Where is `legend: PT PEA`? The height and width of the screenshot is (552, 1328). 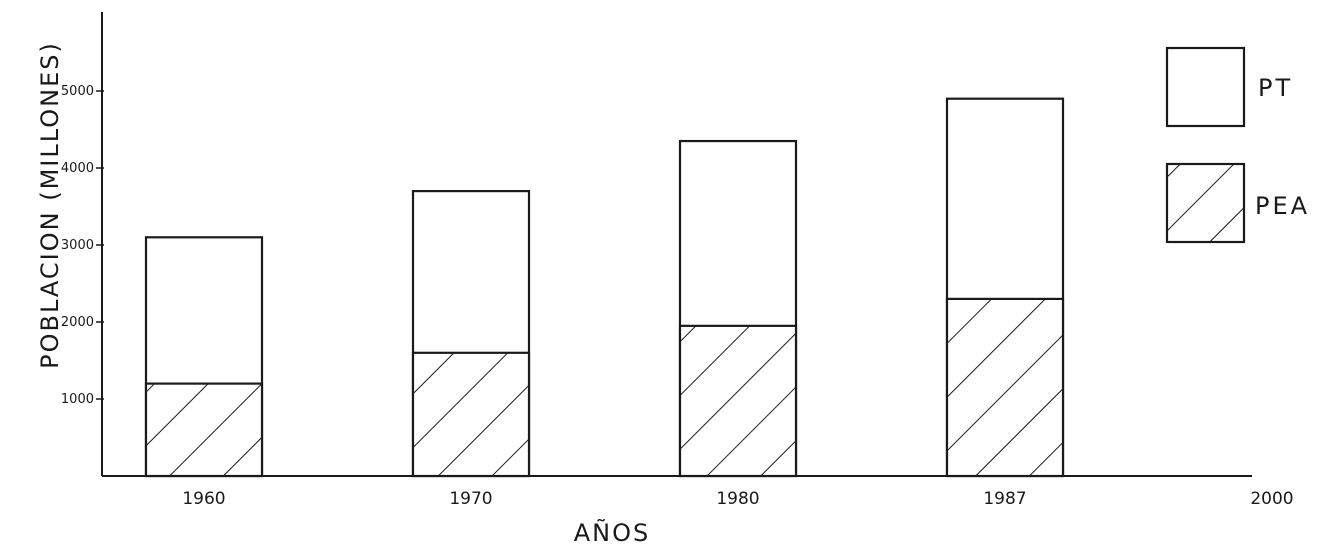
legend: PT PEA is located at coordinates (1237, 145).